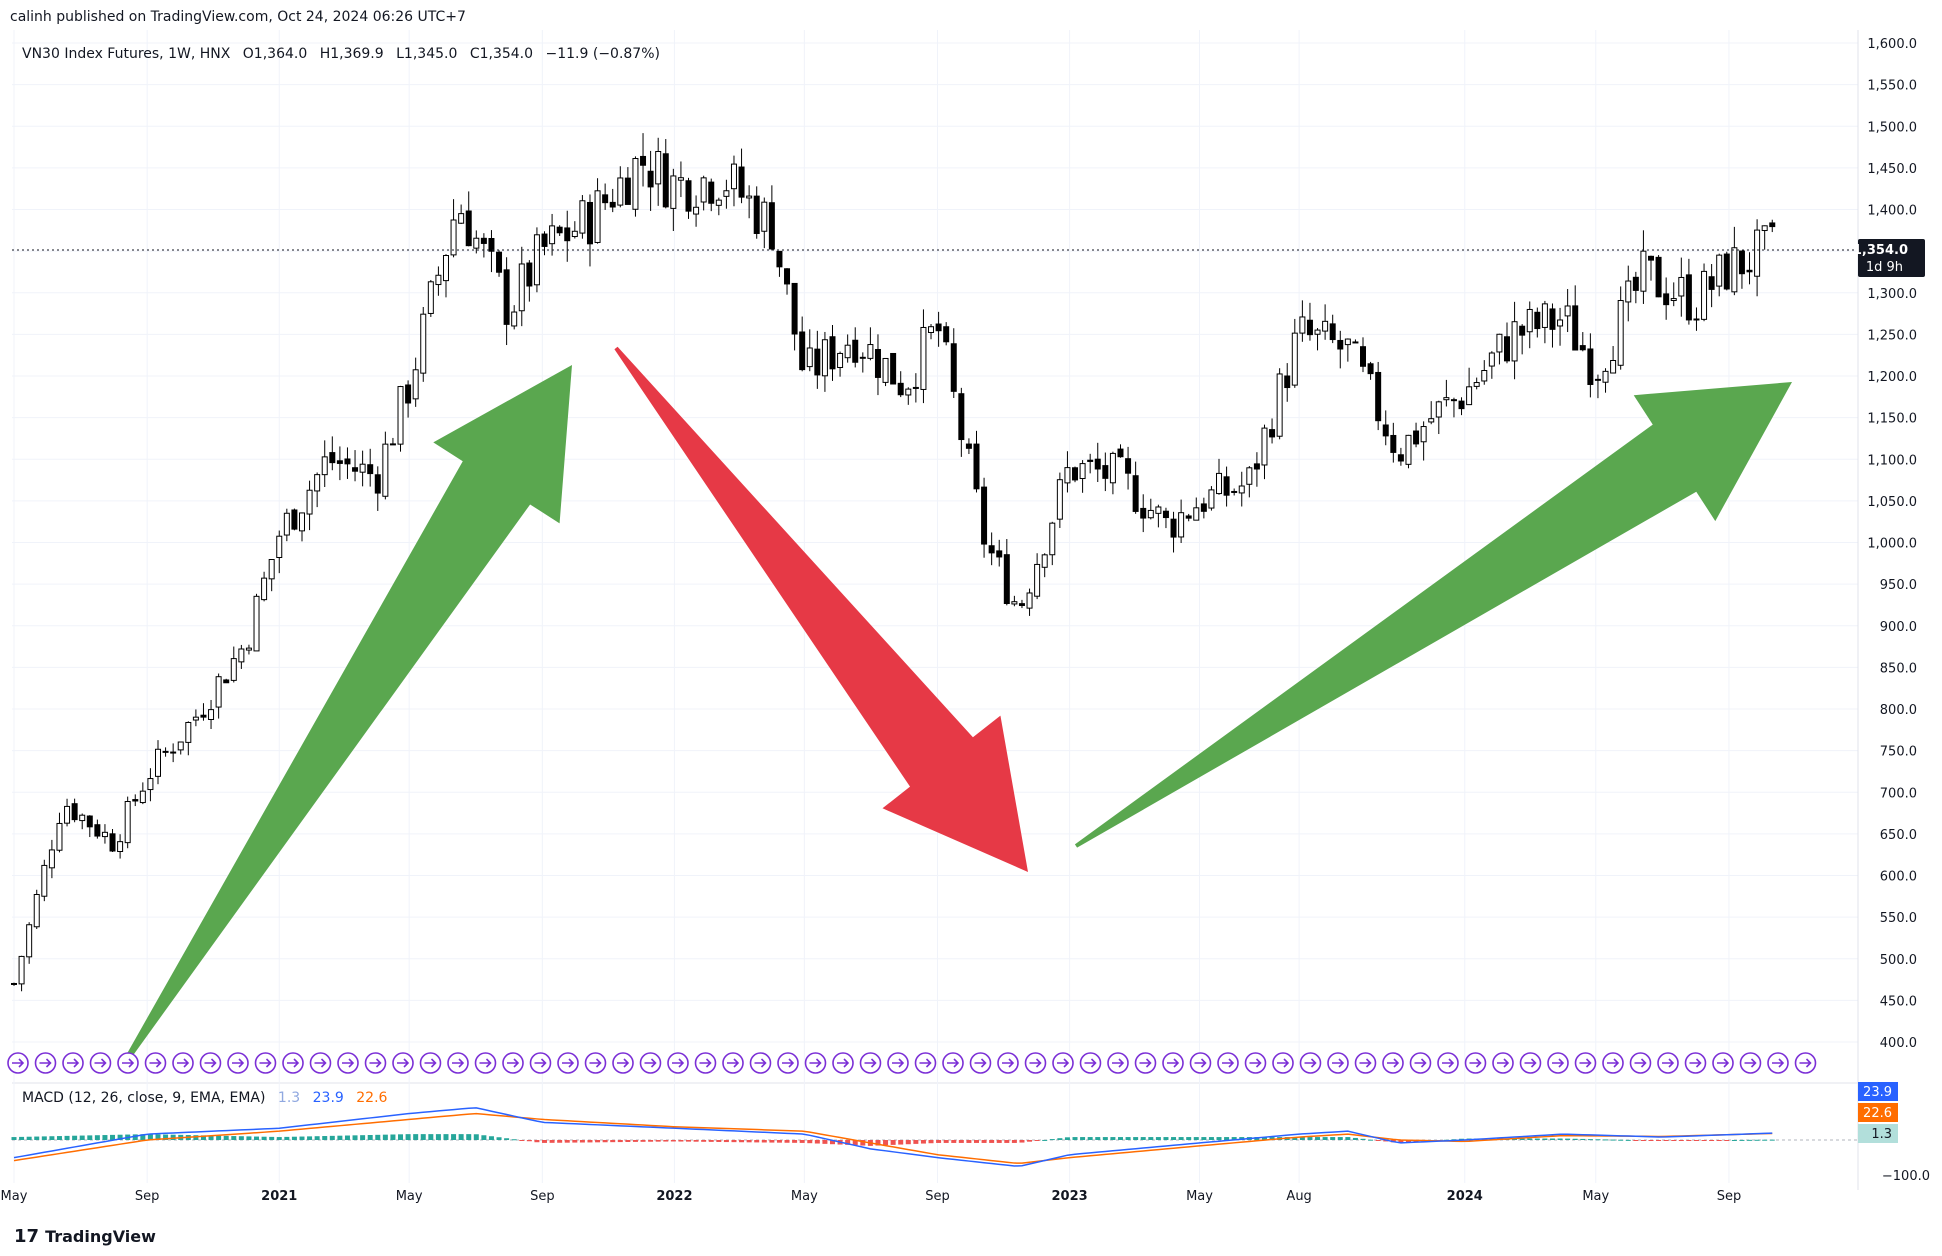 The width and height of the screenshot is (1942, 1256). Describe the element at coordinates (1892, 127) in the screenshot. I see `price-tick-label: 1,500.0` at that location.